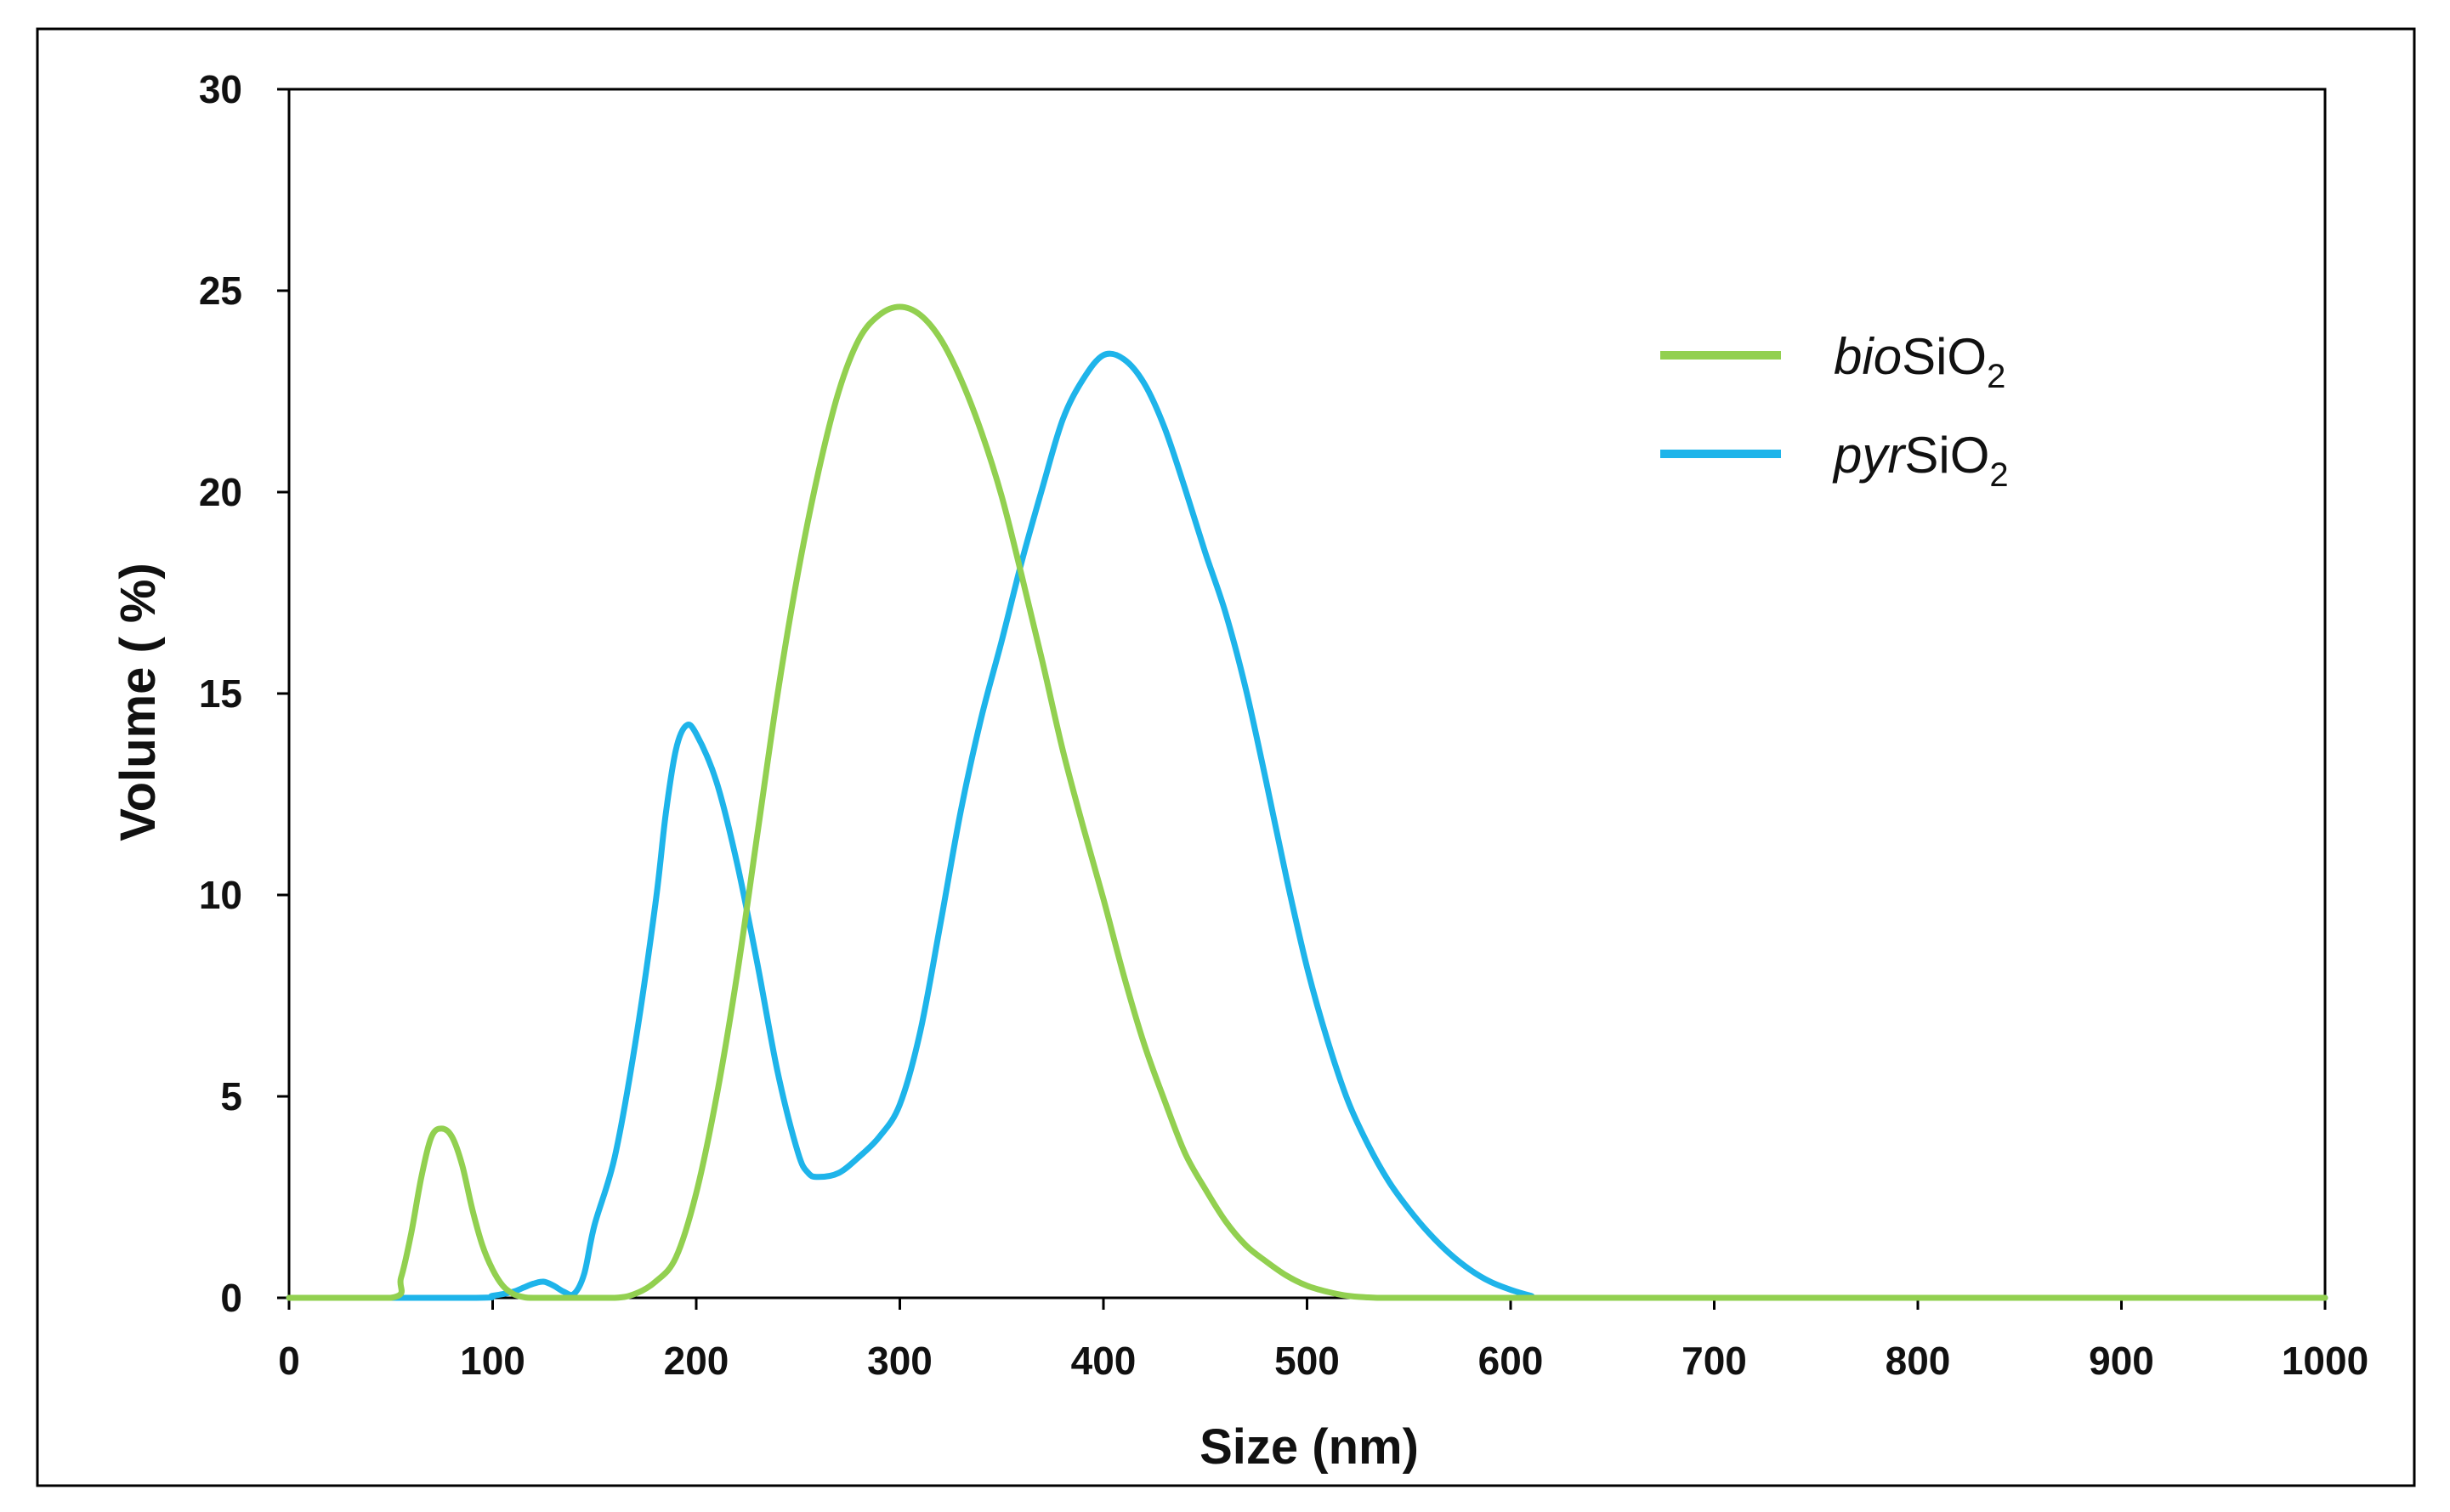  I want to click on y-tick-label: 0, so click(231, 1298).